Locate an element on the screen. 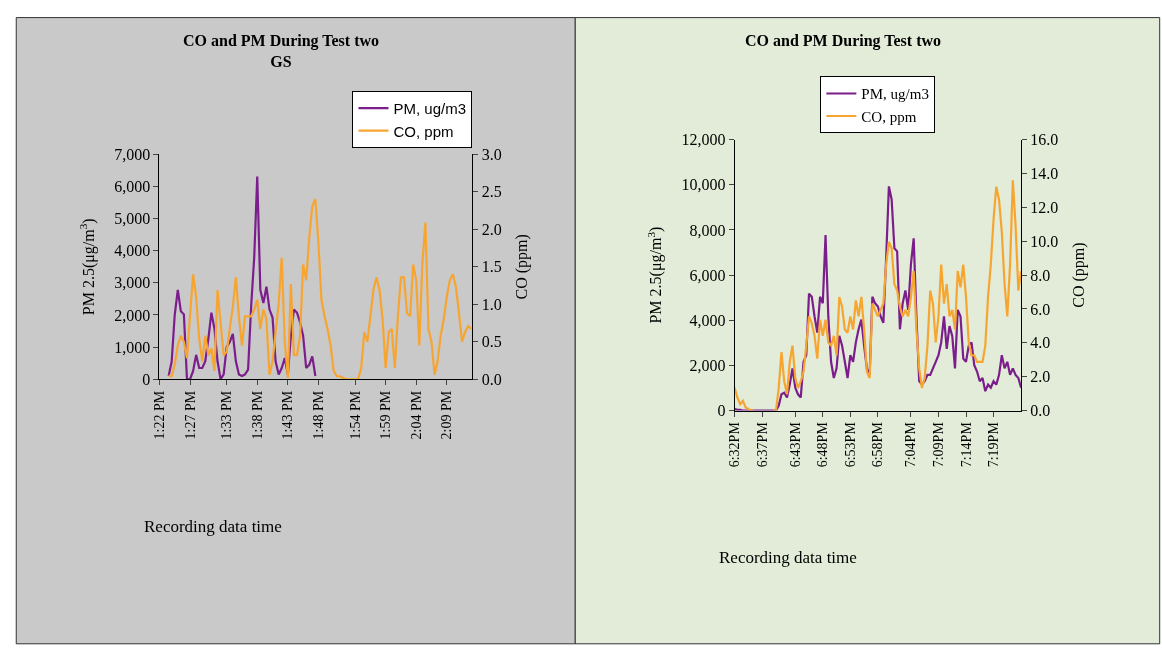  chart-title: CO and PM During Test two is located at coordinates (843, 41).